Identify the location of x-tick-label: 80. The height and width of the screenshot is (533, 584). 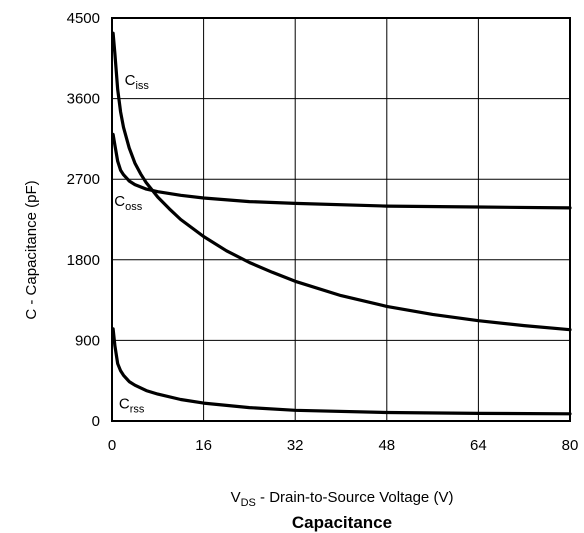
(570, 445).